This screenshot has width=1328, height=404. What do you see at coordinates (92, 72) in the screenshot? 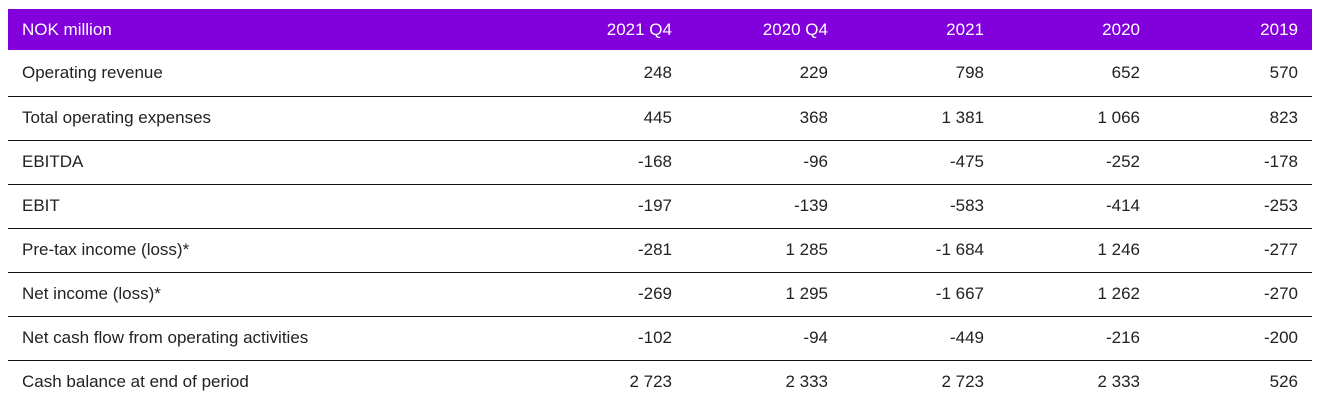
I see `row-label: Operating revenue` at bounding box center [92, 72].